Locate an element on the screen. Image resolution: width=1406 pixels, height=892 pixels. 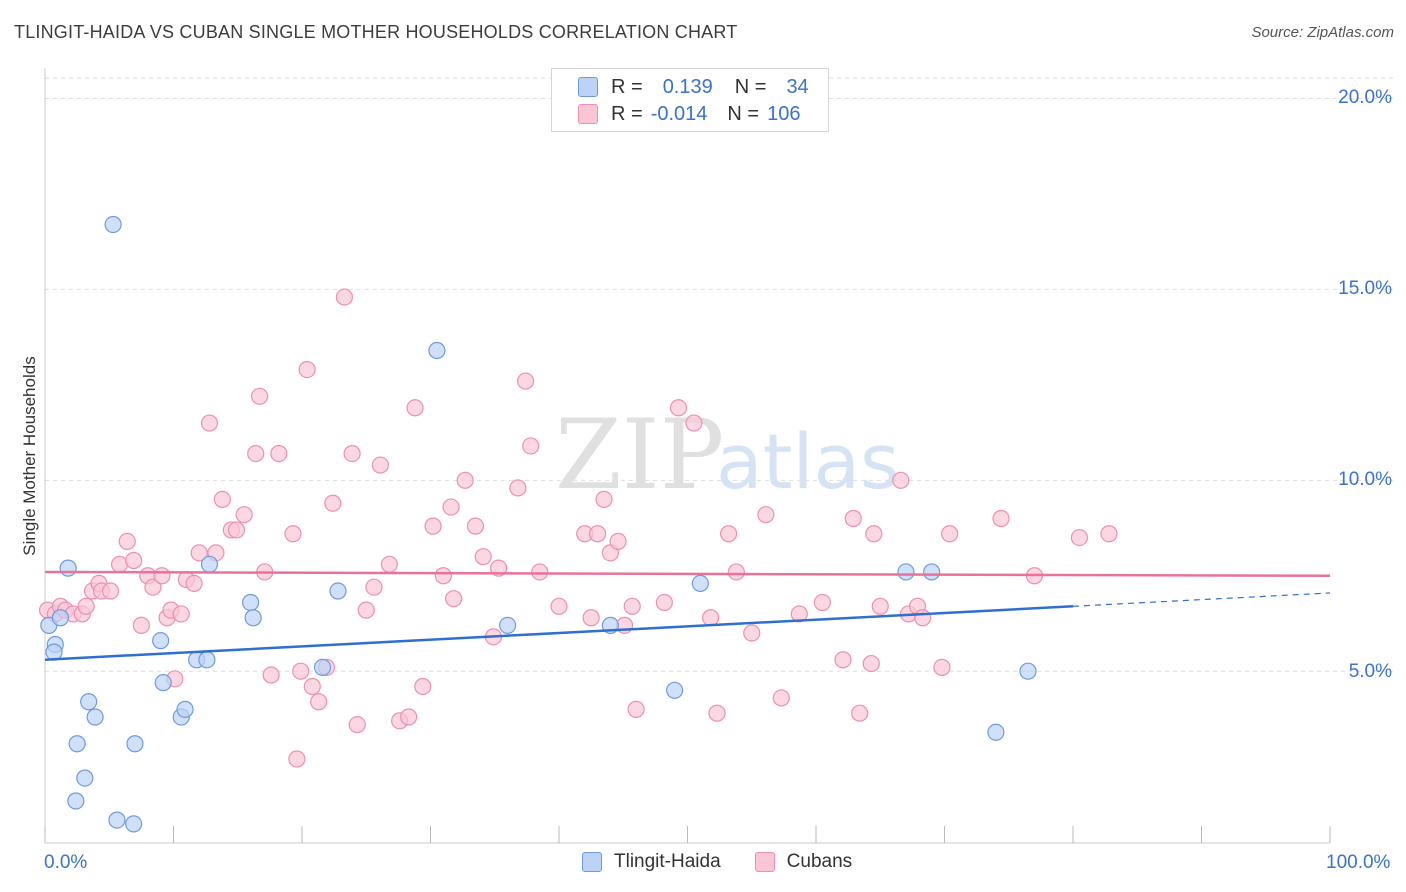
x-tick-label: 0.0% is located at coordinates (66, 862).